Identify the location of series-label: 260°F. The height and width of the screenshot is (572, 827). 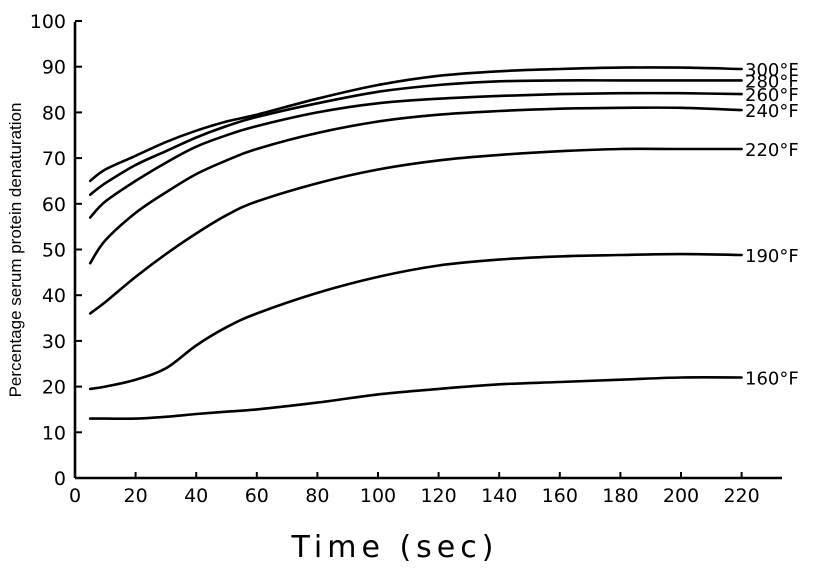
(772, 95).